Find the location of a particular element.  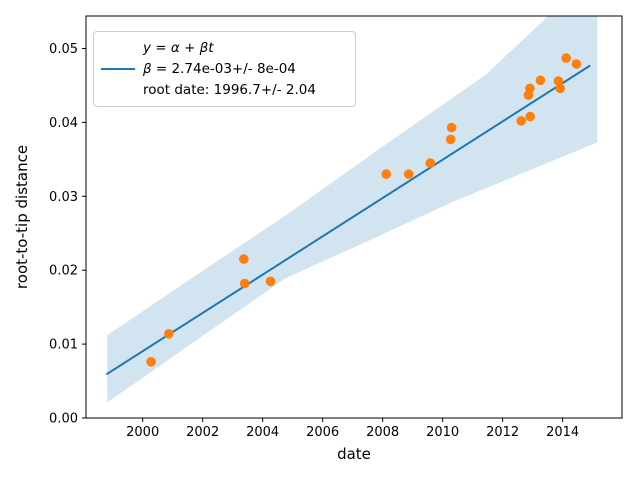

legend-rootdate-text: root date: 1996.7+/- 2.04 is located at coordinates (229, 90).